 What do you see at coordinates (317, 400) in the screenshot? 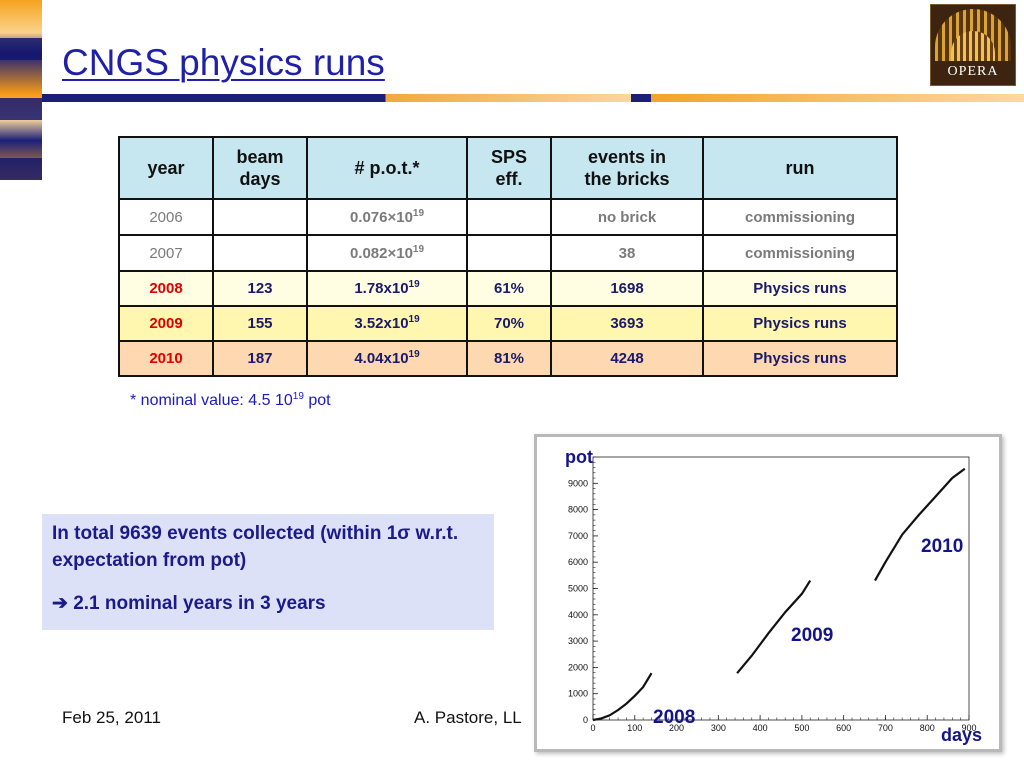
I see `footnote-suffix: pot` at bounding box center [317, 400].